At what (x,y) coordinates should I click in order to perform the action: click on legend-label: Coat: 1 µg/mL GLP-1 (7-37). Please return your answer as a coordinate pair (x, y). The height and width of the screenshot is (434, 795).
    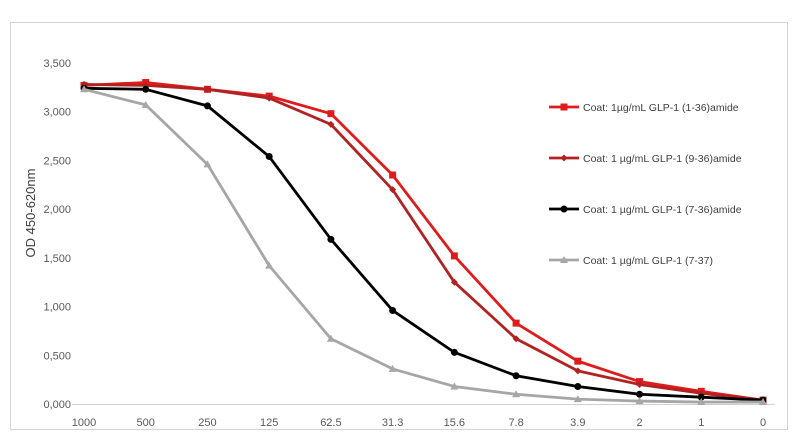
    Looking at the image, I should click on (648, 261).